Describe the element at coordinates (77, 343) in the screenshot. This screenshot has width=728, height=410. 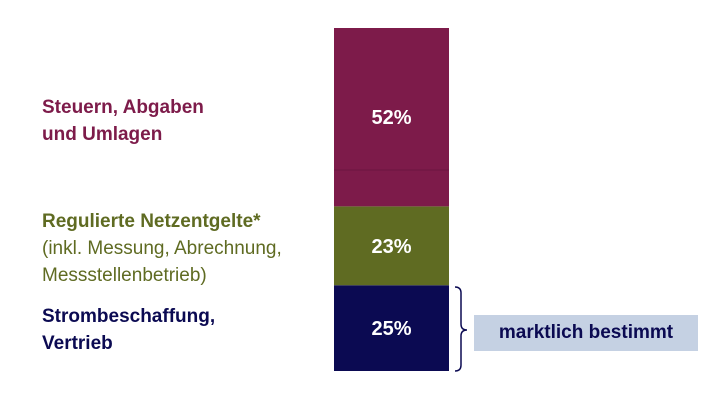
I see `label-strom-line2: Vertrieb` at that location.